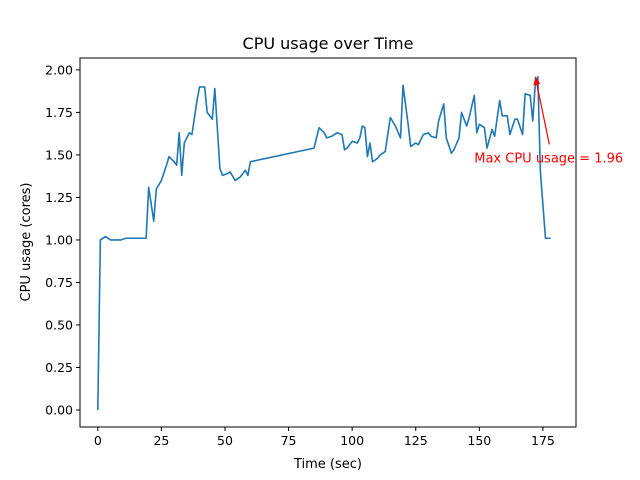 This screenshot has width=640, height=480. I want to click on annotation-arrow-head, so click(537, 81).